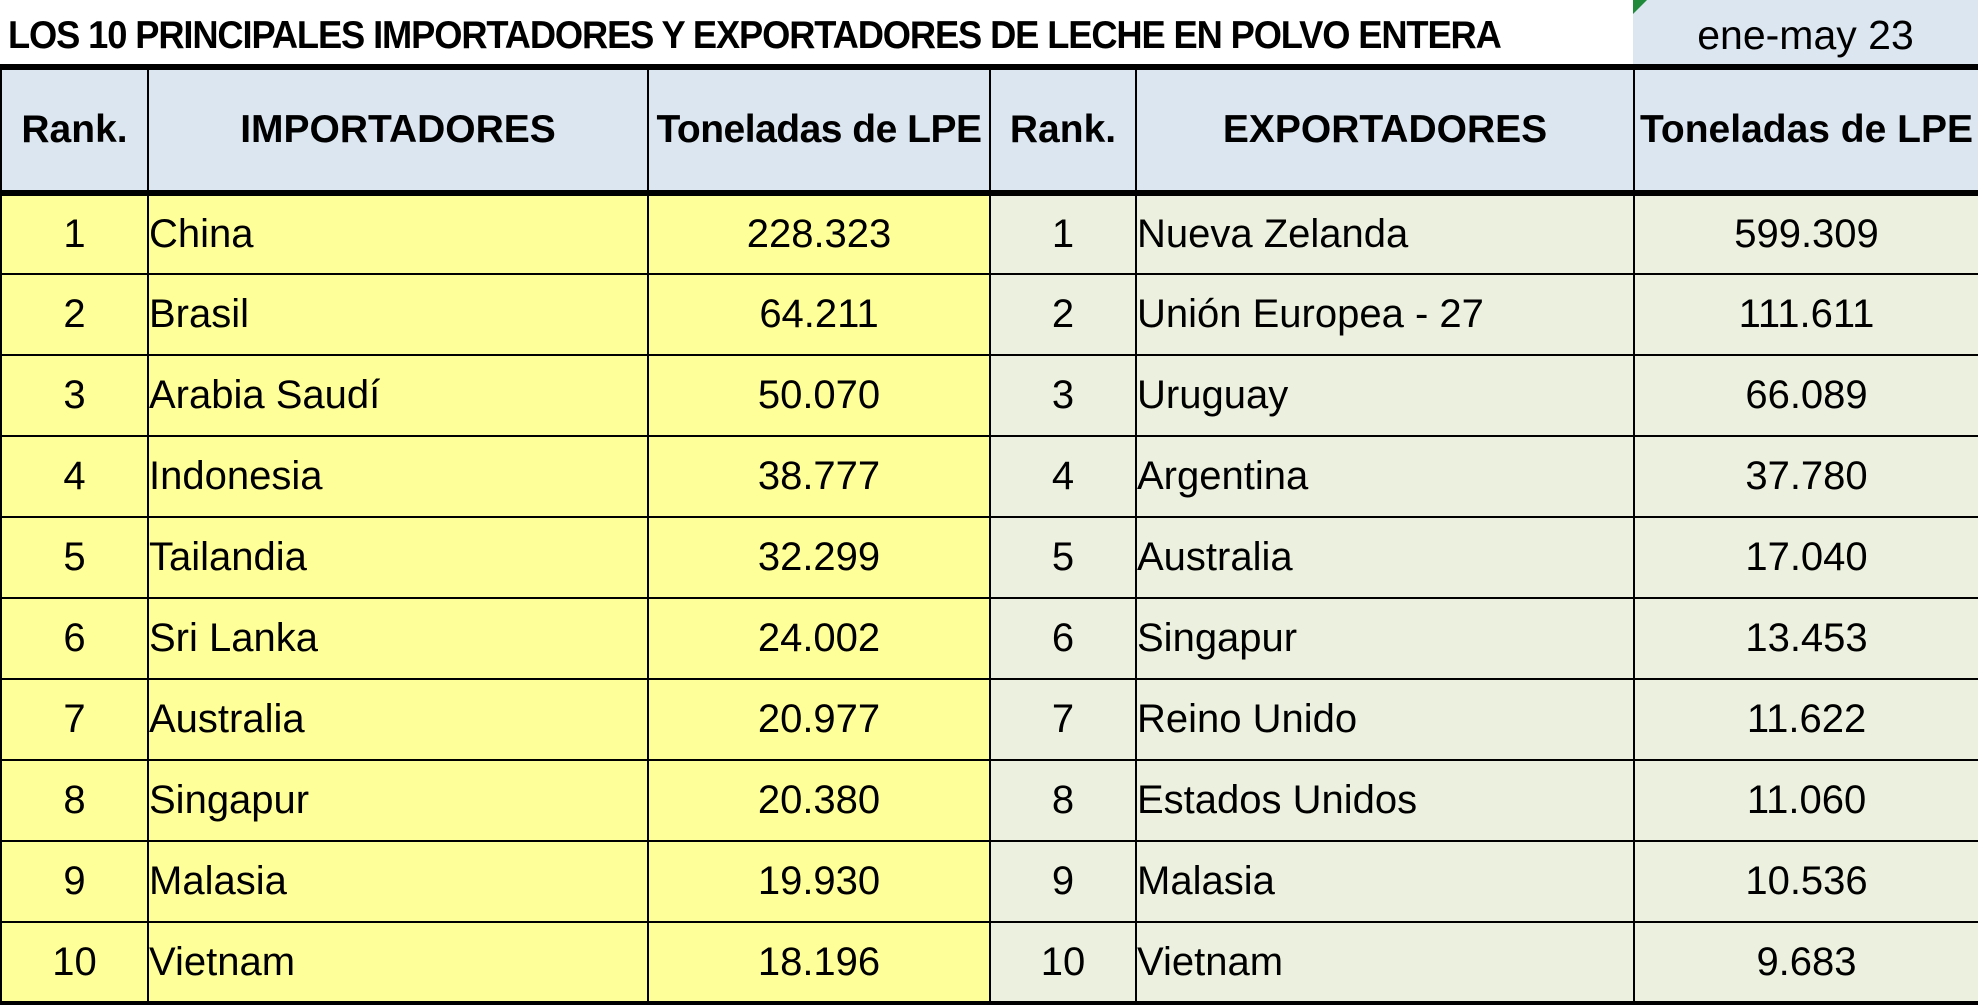 Image resolution: width=1978 pixels, height=1006 pixels. I want to click on table-row: 4 Indonesia 38.777 4 Argentina 37.780, so click(989, 476).